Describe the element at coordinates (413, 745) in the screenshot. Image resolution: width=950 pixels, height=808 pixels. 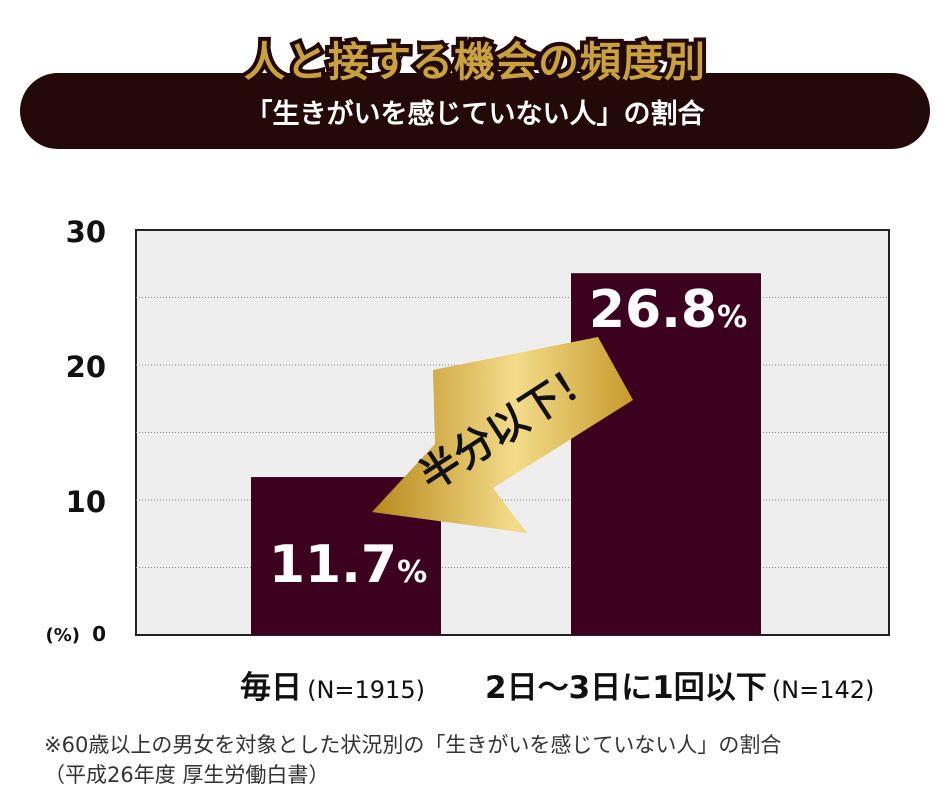
I see `footnote-line-1: ※60歳以上の男女を対象とした状況別の「生きがいを感じていない人」の割合` at that location.